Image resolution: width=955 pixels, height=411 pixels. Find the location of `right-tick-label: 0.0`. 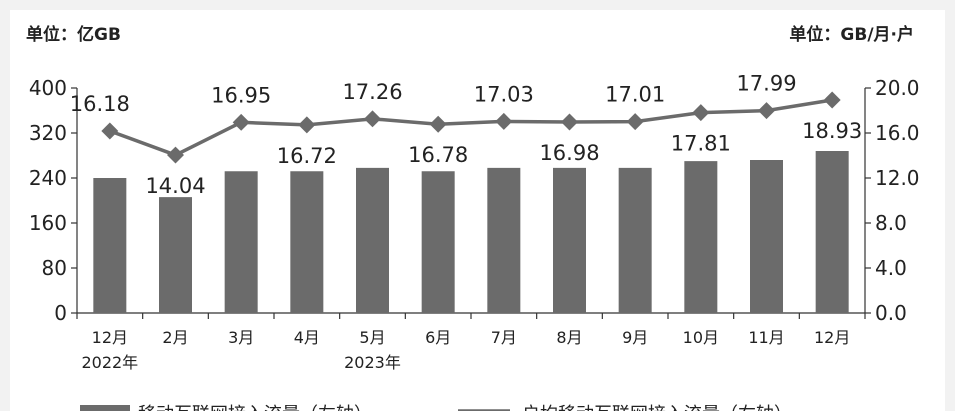

right-tick-label: 0.0 is located at coordinates (891, 313).